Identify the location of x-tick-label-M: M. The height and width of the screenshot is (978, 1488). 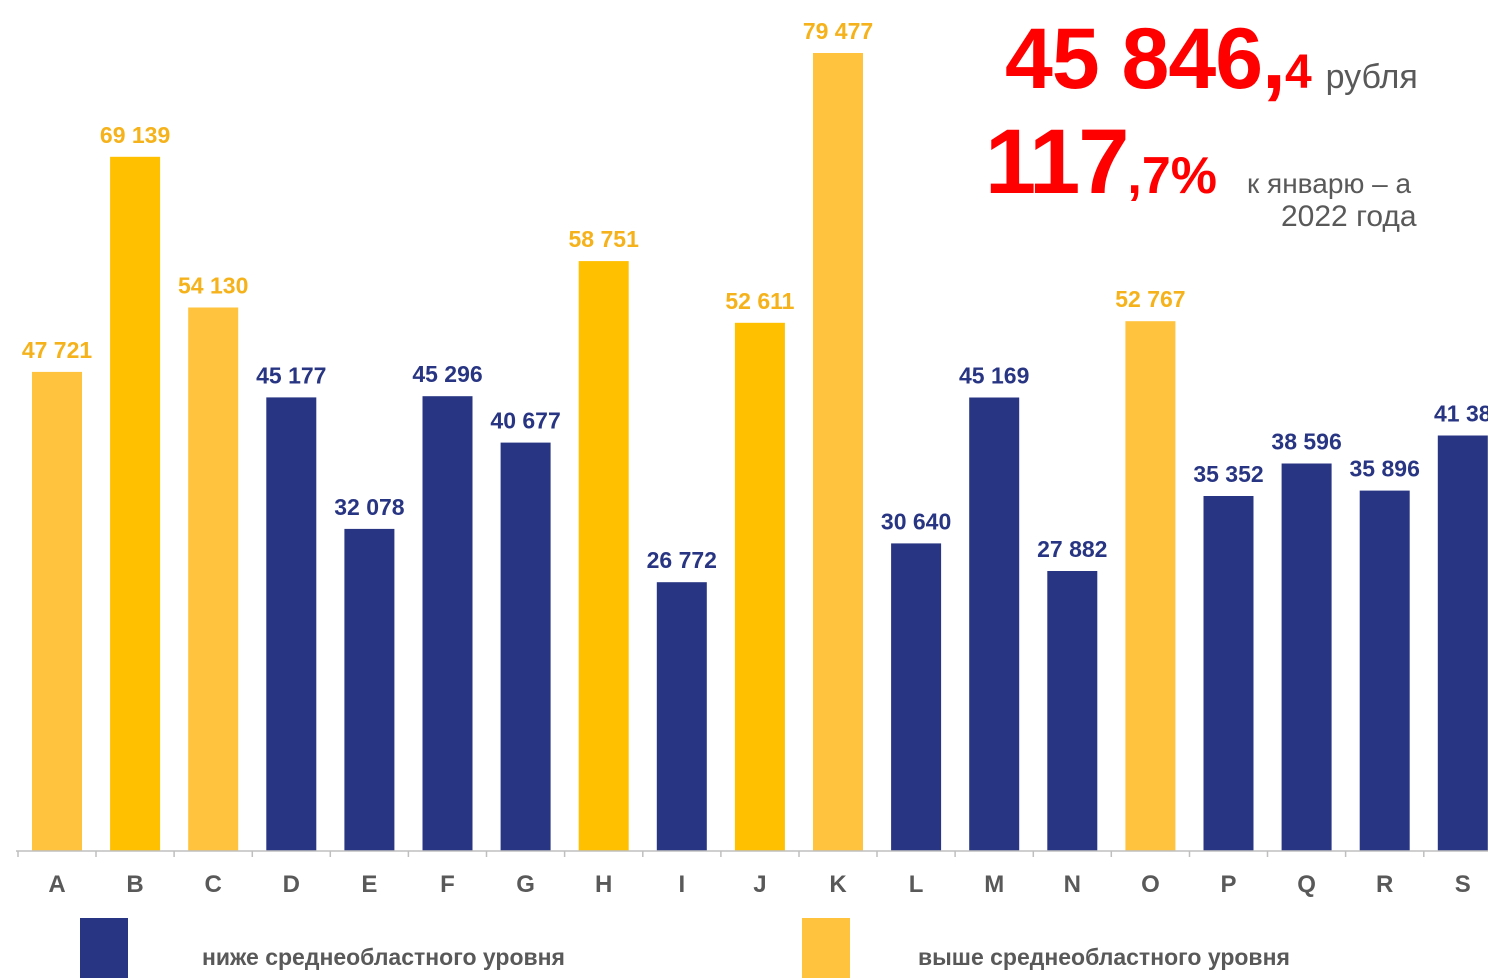
(994, 884).